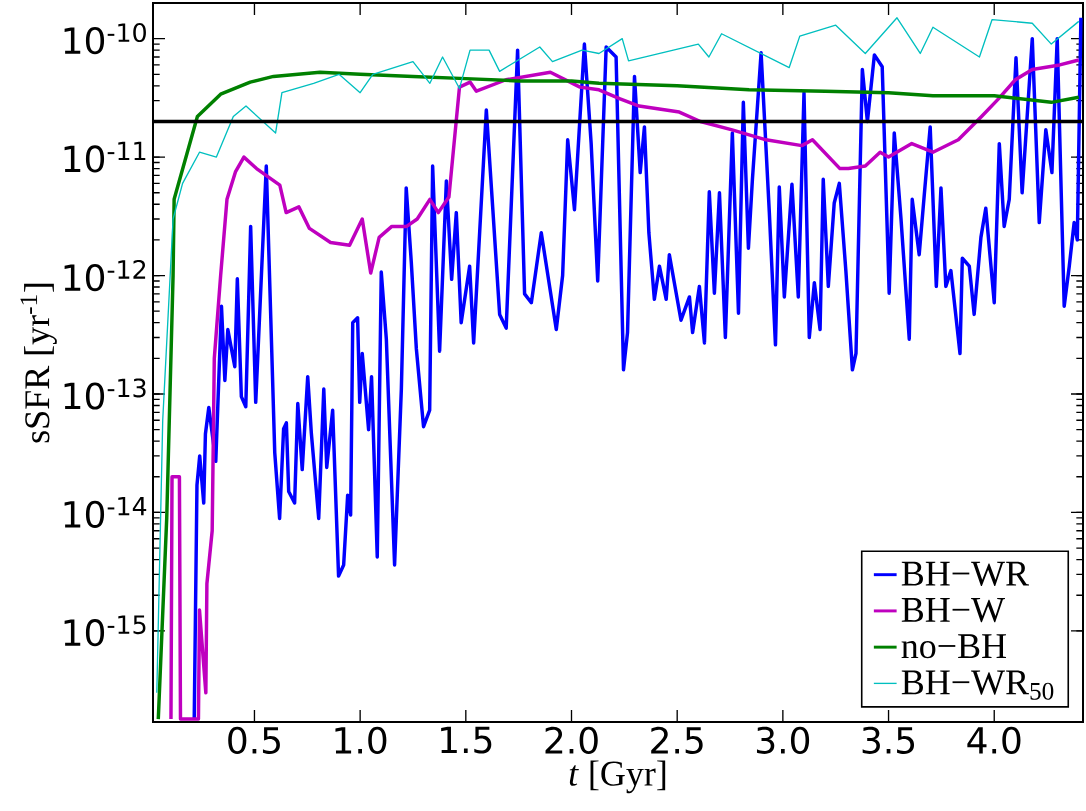 The height and width of the screenshot is (811, 1086). What do you see at coordinates (105, 157) in the screenshot?
I see `y-tick-label: 10$^{-11}$` at bounding box center [105, 157].